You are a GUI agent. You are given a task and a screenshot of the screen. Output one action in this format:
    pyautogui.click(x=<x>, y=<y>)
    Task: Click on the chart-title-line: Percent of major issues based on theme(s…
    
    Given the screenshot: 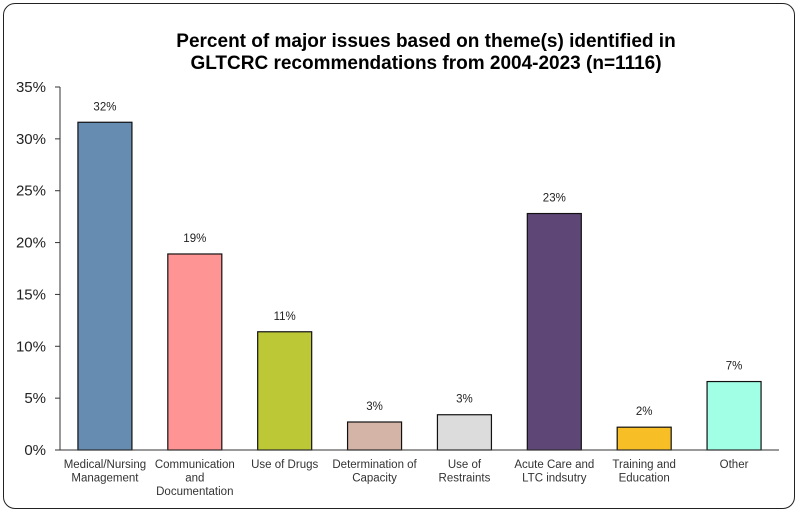 What is the action you would take?
    pyautogui.click(x=425, y=41)
    